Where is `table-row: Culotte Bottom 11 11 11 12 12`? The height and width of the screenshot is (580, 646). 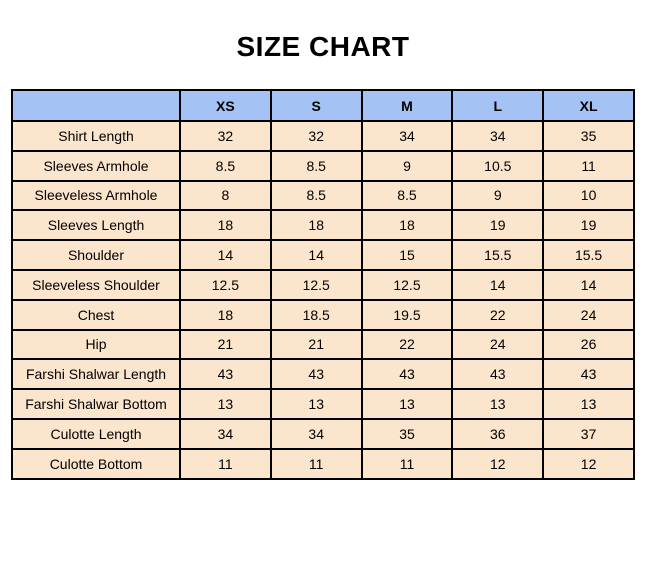
table-row: Culotte Bottom 11 11 11 12 12 is located at coordinates (323, 463).